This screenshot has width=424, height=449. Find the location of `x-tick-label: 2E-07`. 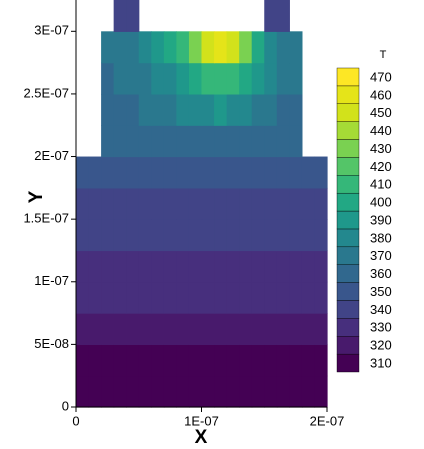

x-tick-label: 2E-07 is located at coordinates (327, 420).